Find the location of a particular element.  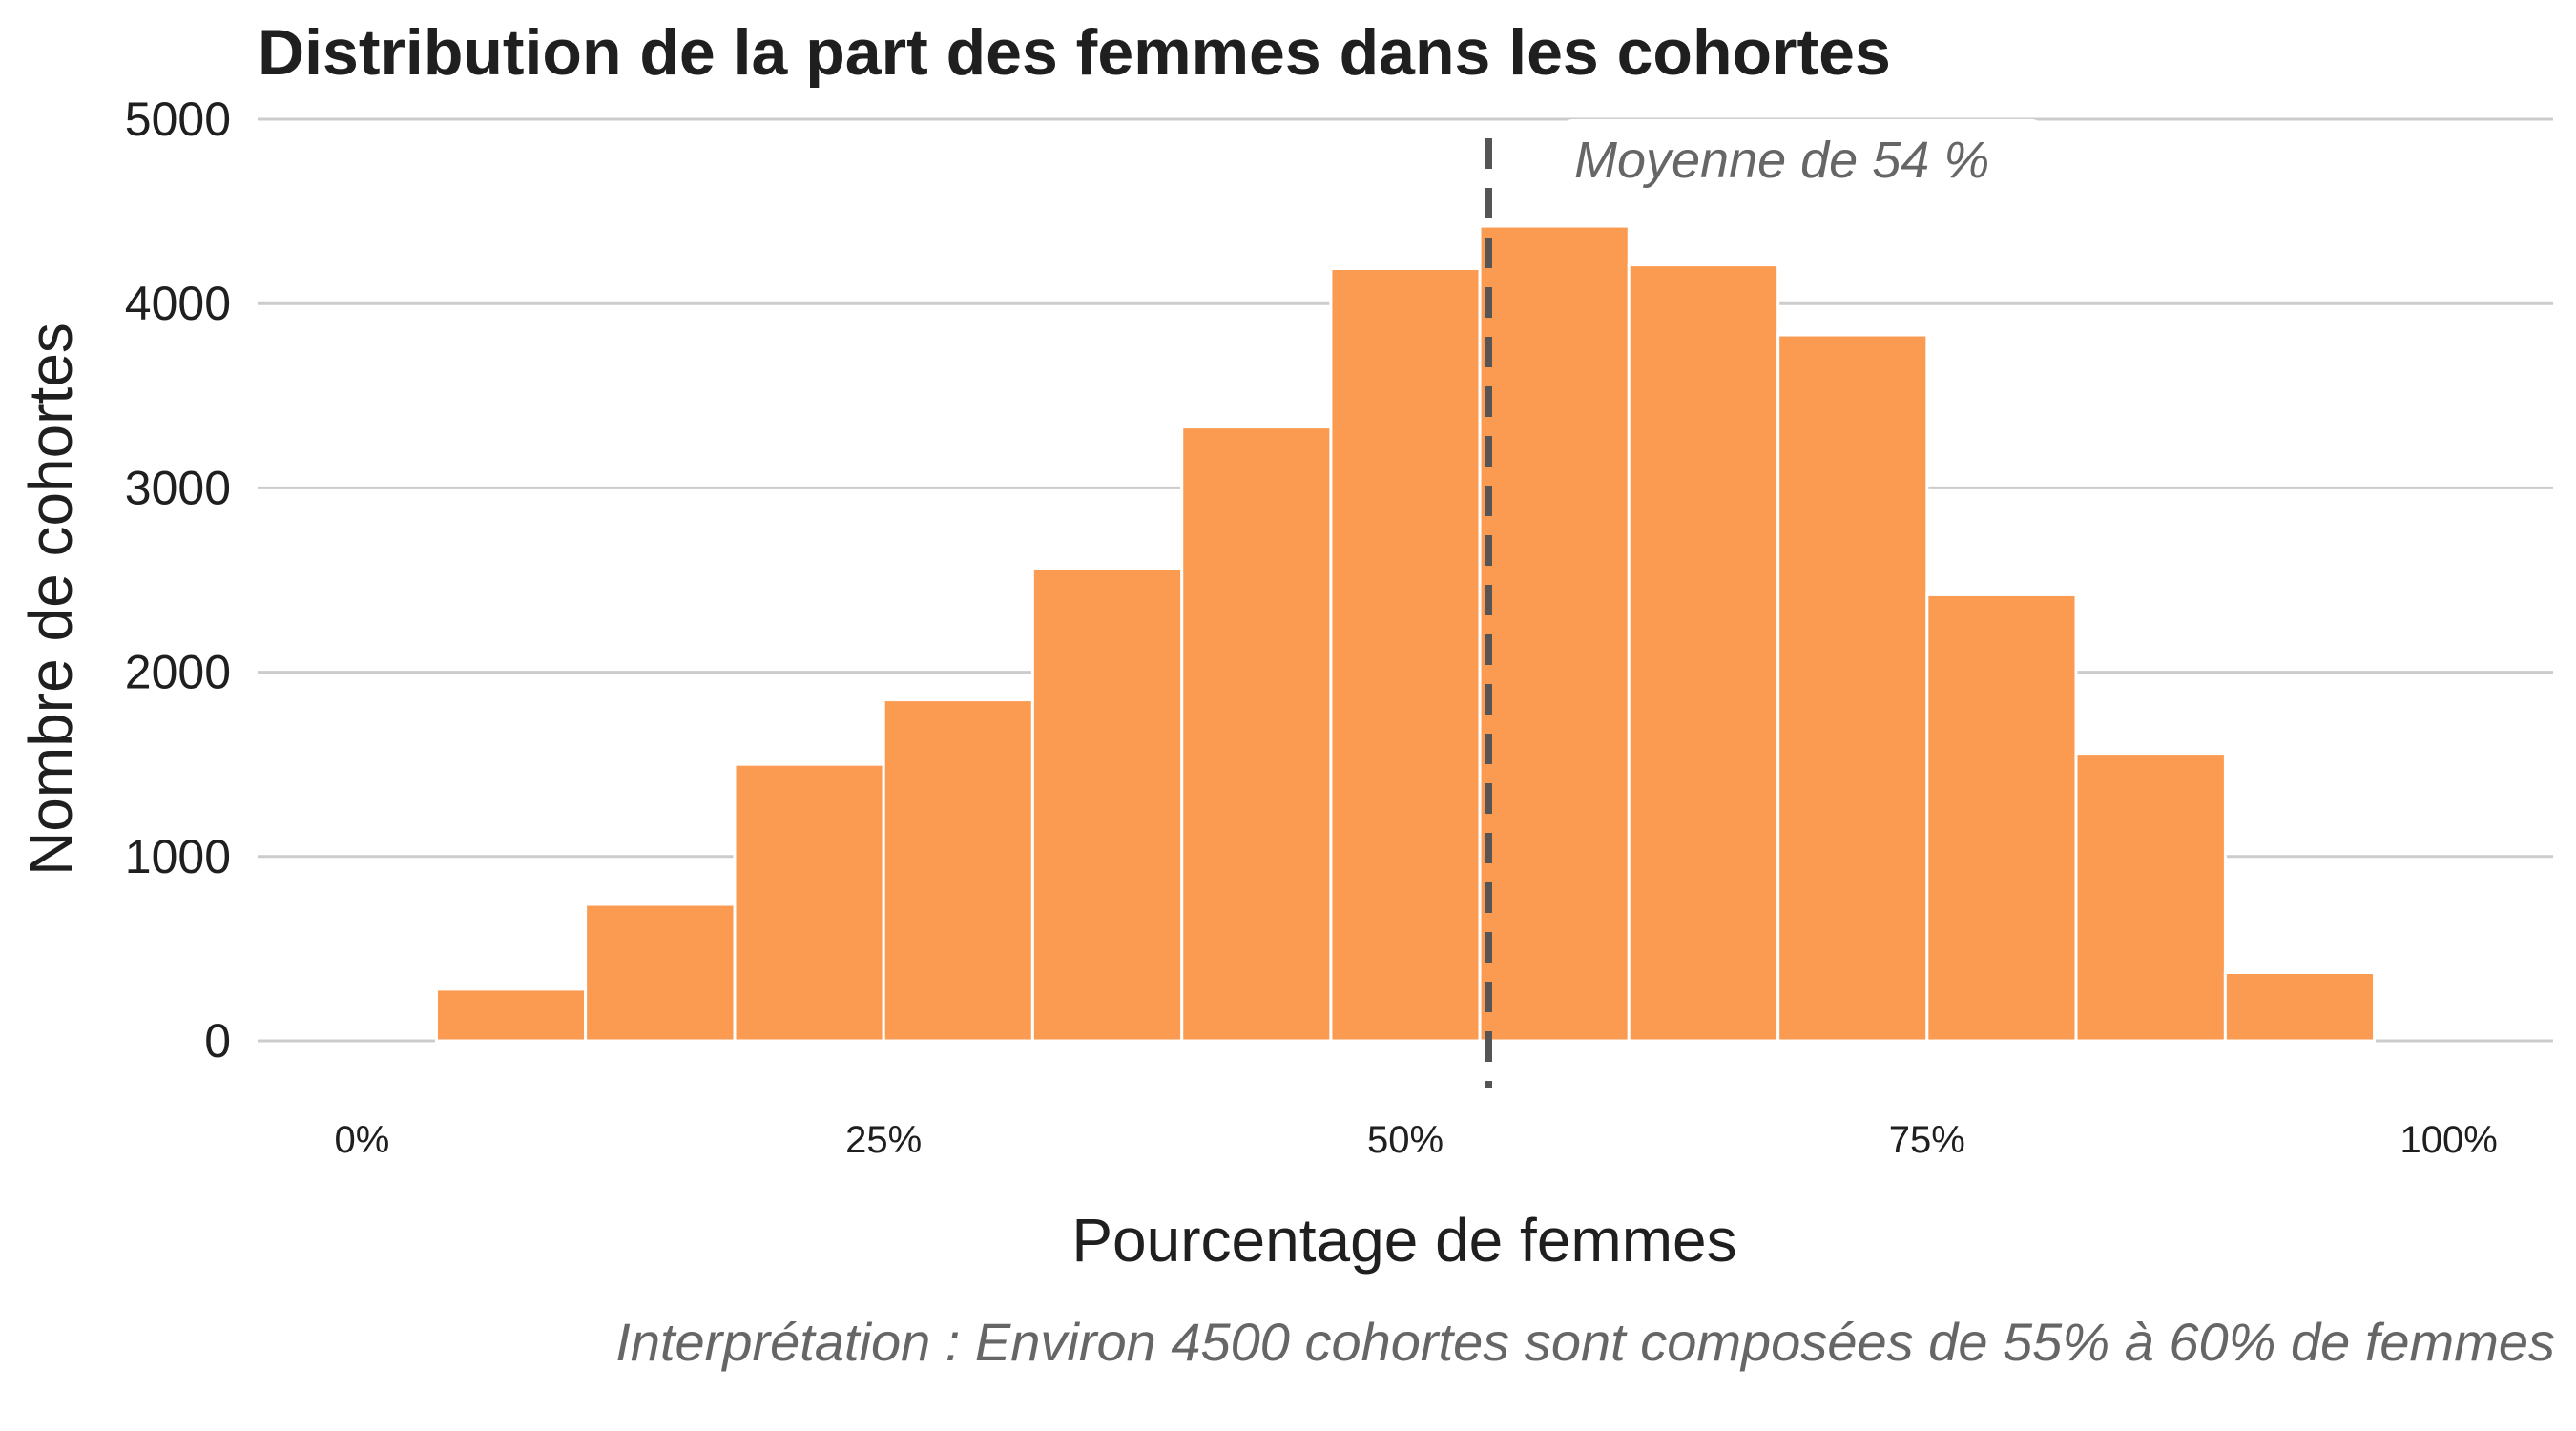

y-axis-label: Nombre de cohortes is located at coordinates (50, 599).